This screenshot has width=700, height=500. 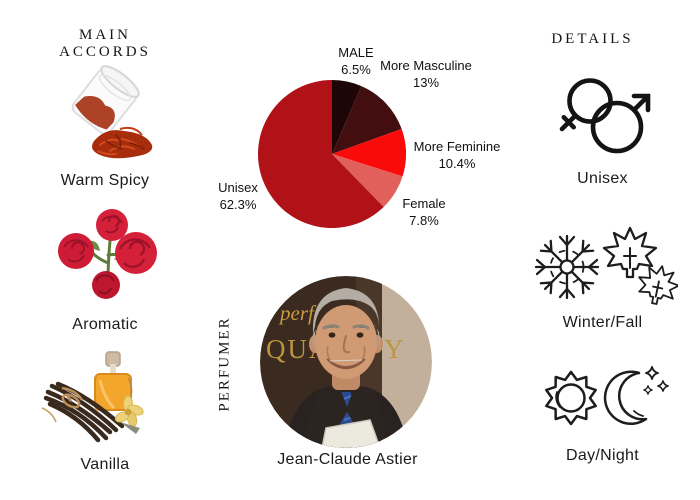 I want to click on perfumer-photo: perf QUA Y, so click(x=346, y=362).